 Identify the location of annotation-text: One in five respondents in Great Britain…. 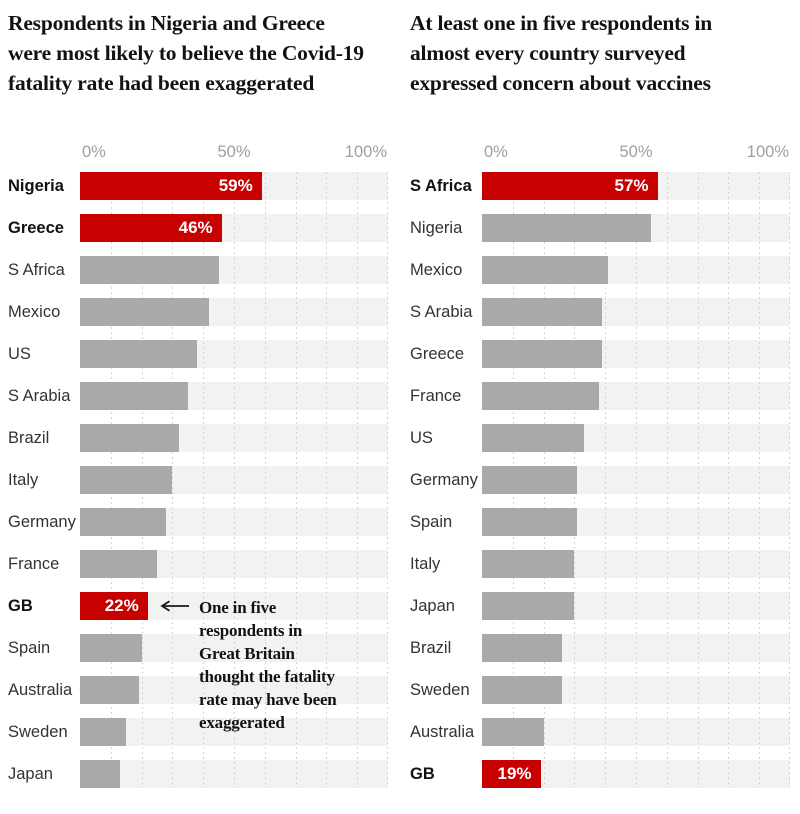
(268, 665).